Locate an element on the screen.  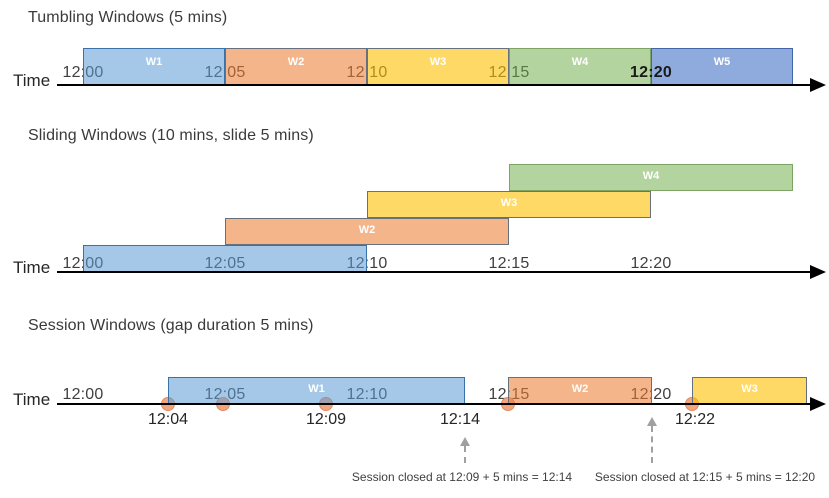
window-box-tumbling-w5 is located at coordinates (722, 66).